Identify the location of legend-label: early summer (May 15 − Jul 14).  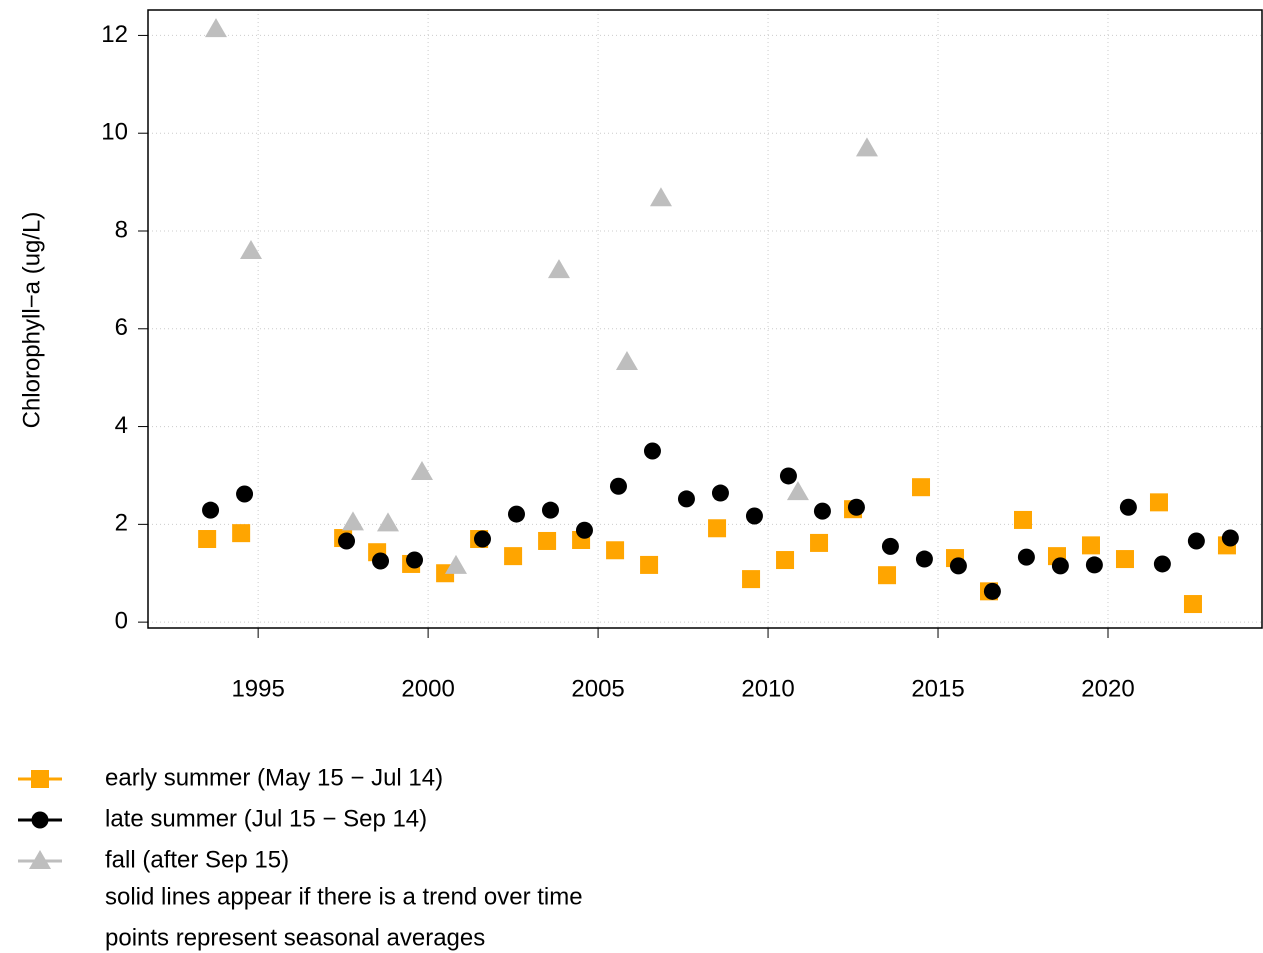
(274, 777).